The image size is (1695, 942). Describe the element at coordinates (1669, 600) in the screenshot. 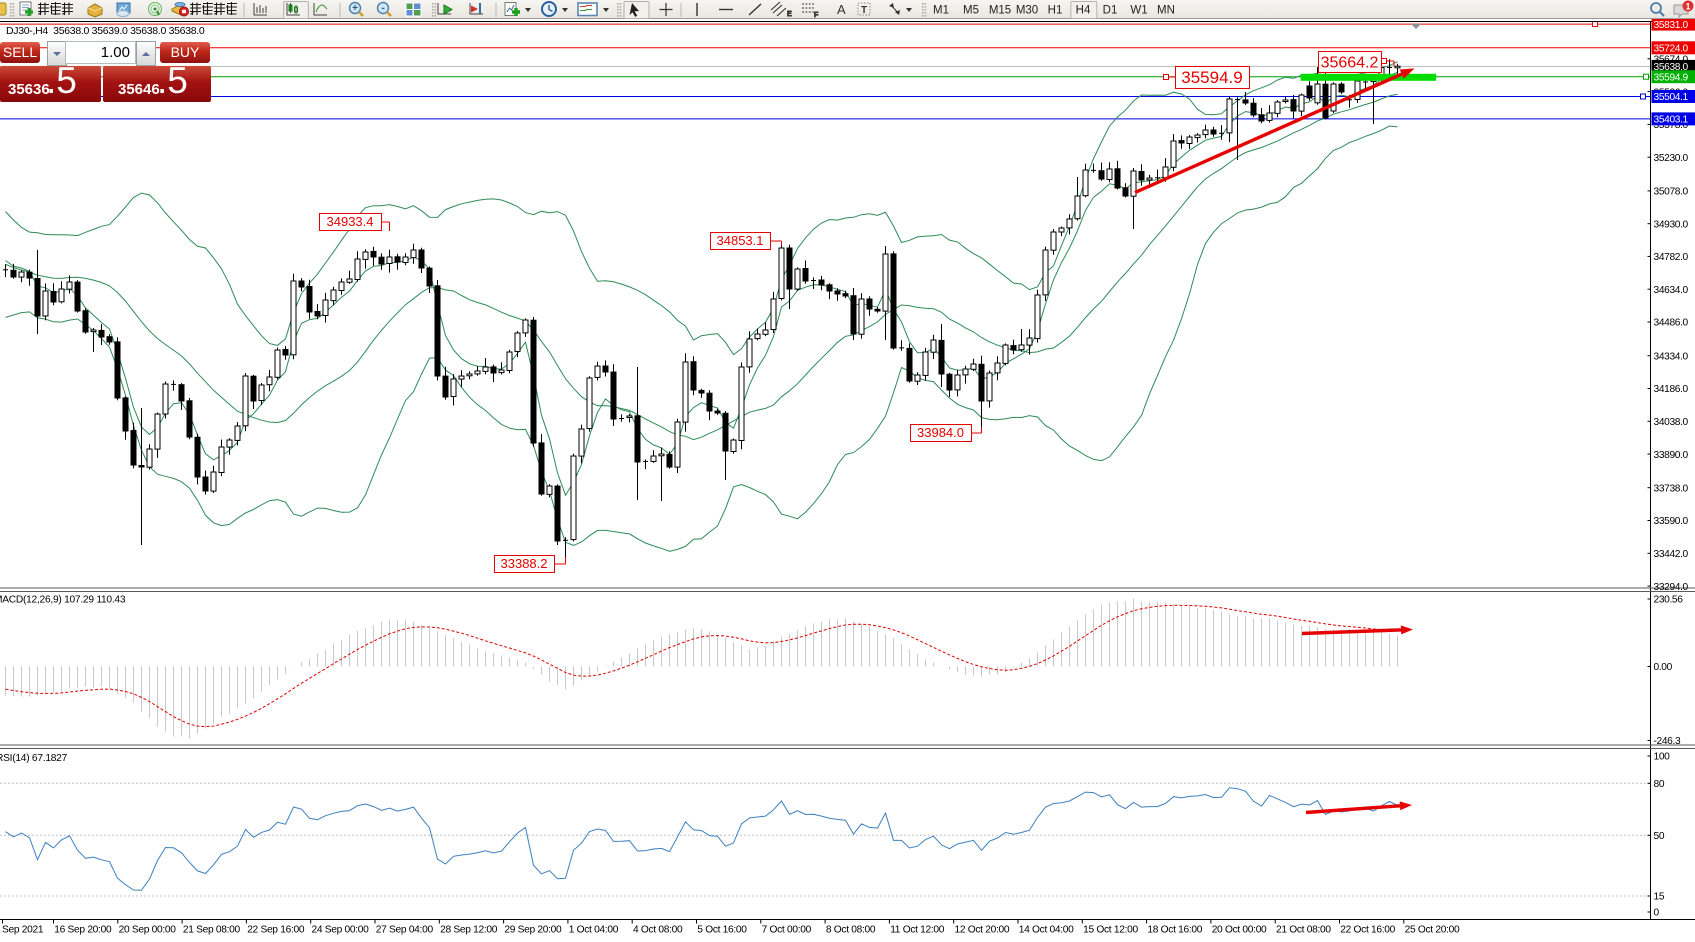

I see `svg-text: 230.56` at that location.